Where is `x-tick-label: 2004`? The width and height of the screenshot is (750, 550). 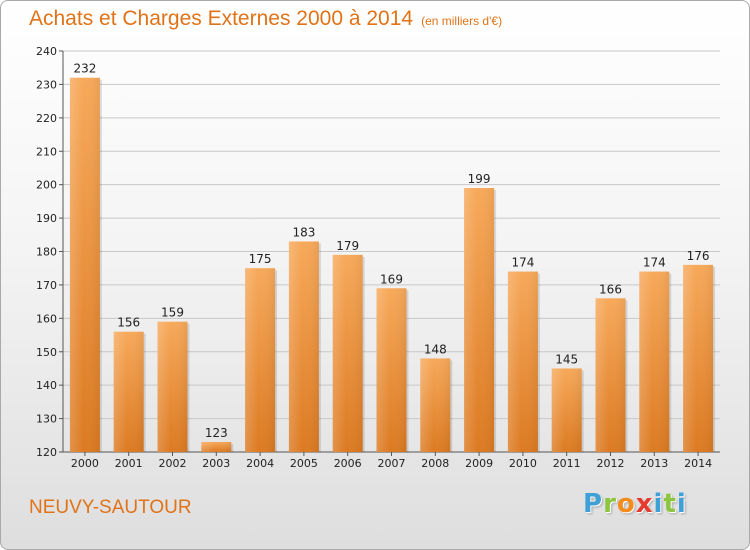
x-tick-label: 2004 is located at coordinates (260, 463).